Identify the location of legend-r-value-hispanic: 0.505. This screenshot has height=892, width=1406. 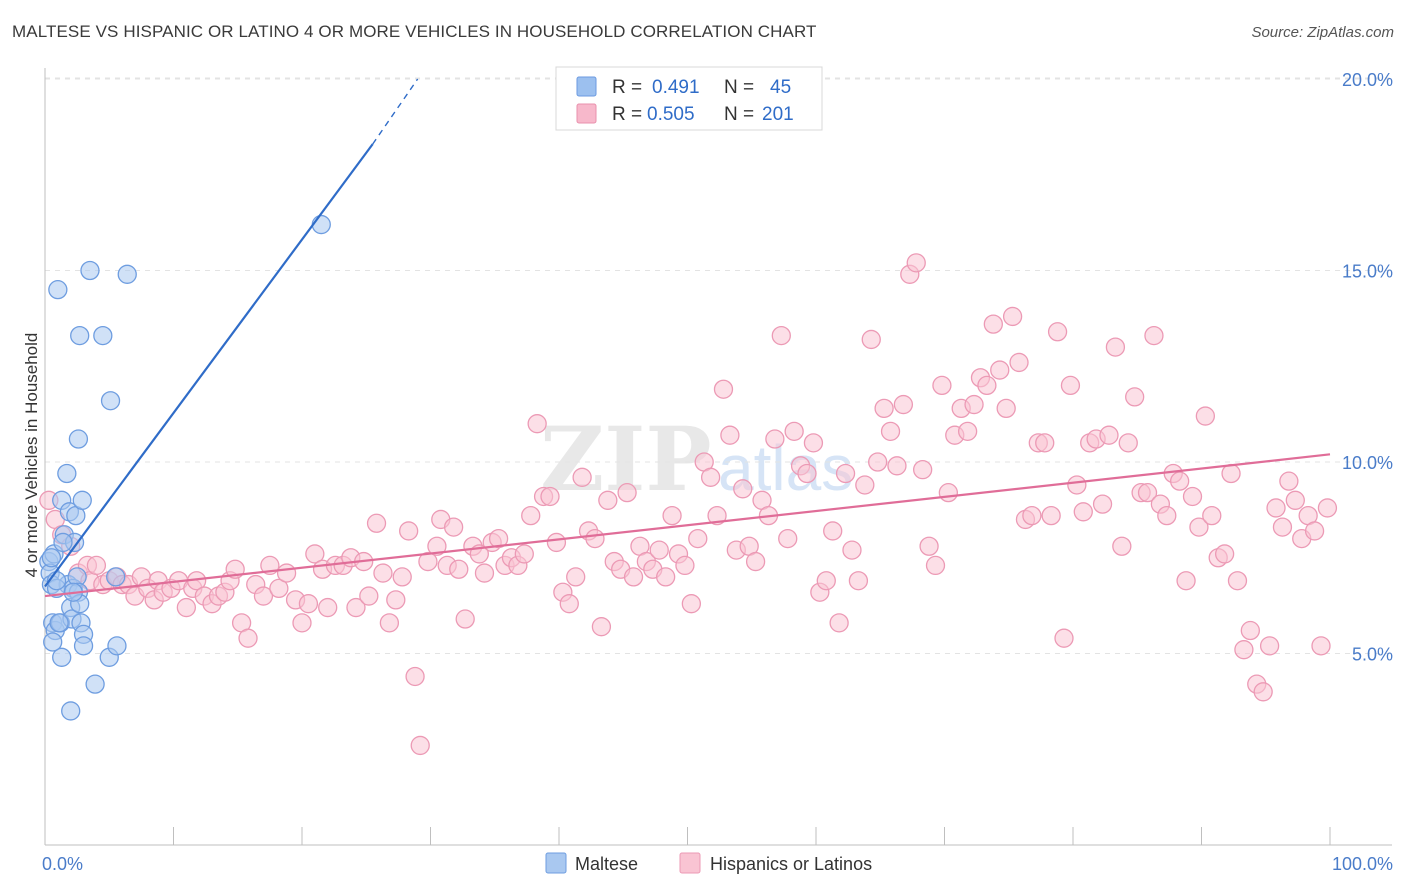
(671, 114).